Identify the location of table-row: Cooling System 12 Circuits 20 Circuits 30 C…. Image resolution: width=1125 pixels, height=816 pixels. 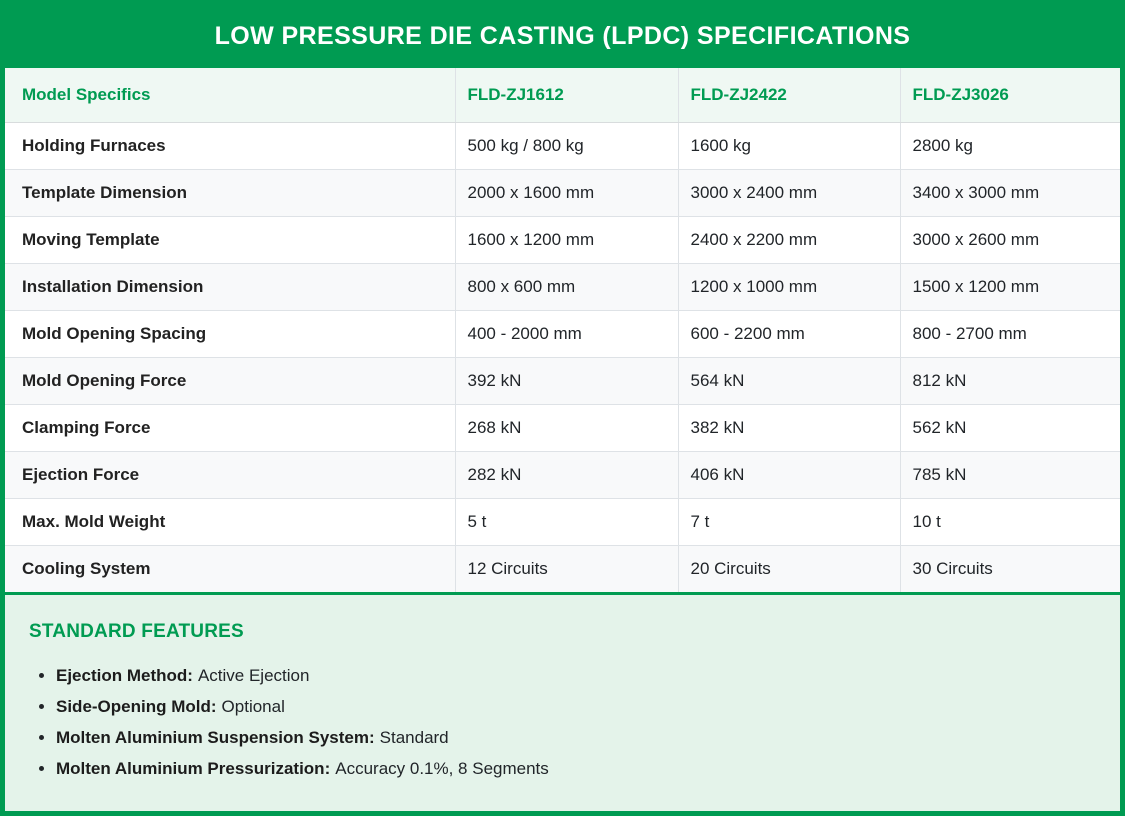
(562, 568).